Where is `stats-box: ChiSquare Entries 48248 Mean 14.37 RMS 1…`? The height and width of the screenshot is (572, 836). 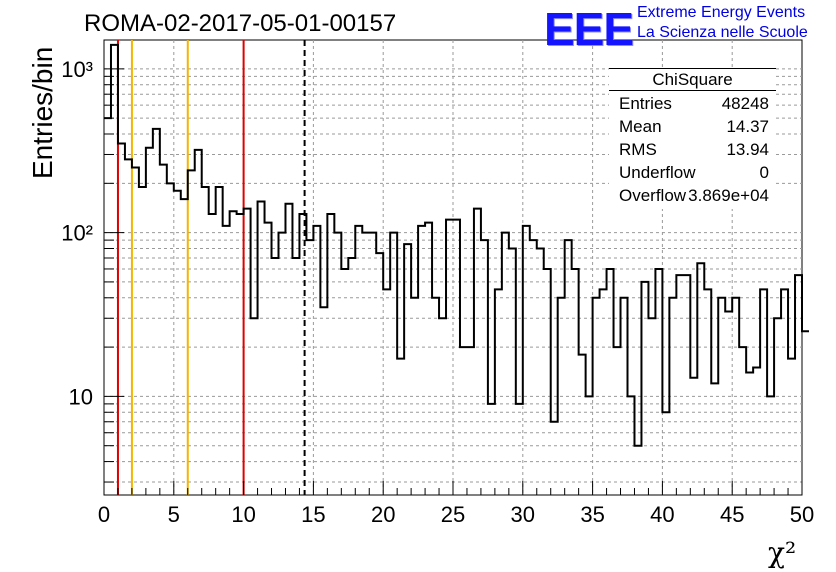
stats-box: ChiSquare Entries 48248 Mean 14.37 RMS 1… is located at coordinates (692, 138).